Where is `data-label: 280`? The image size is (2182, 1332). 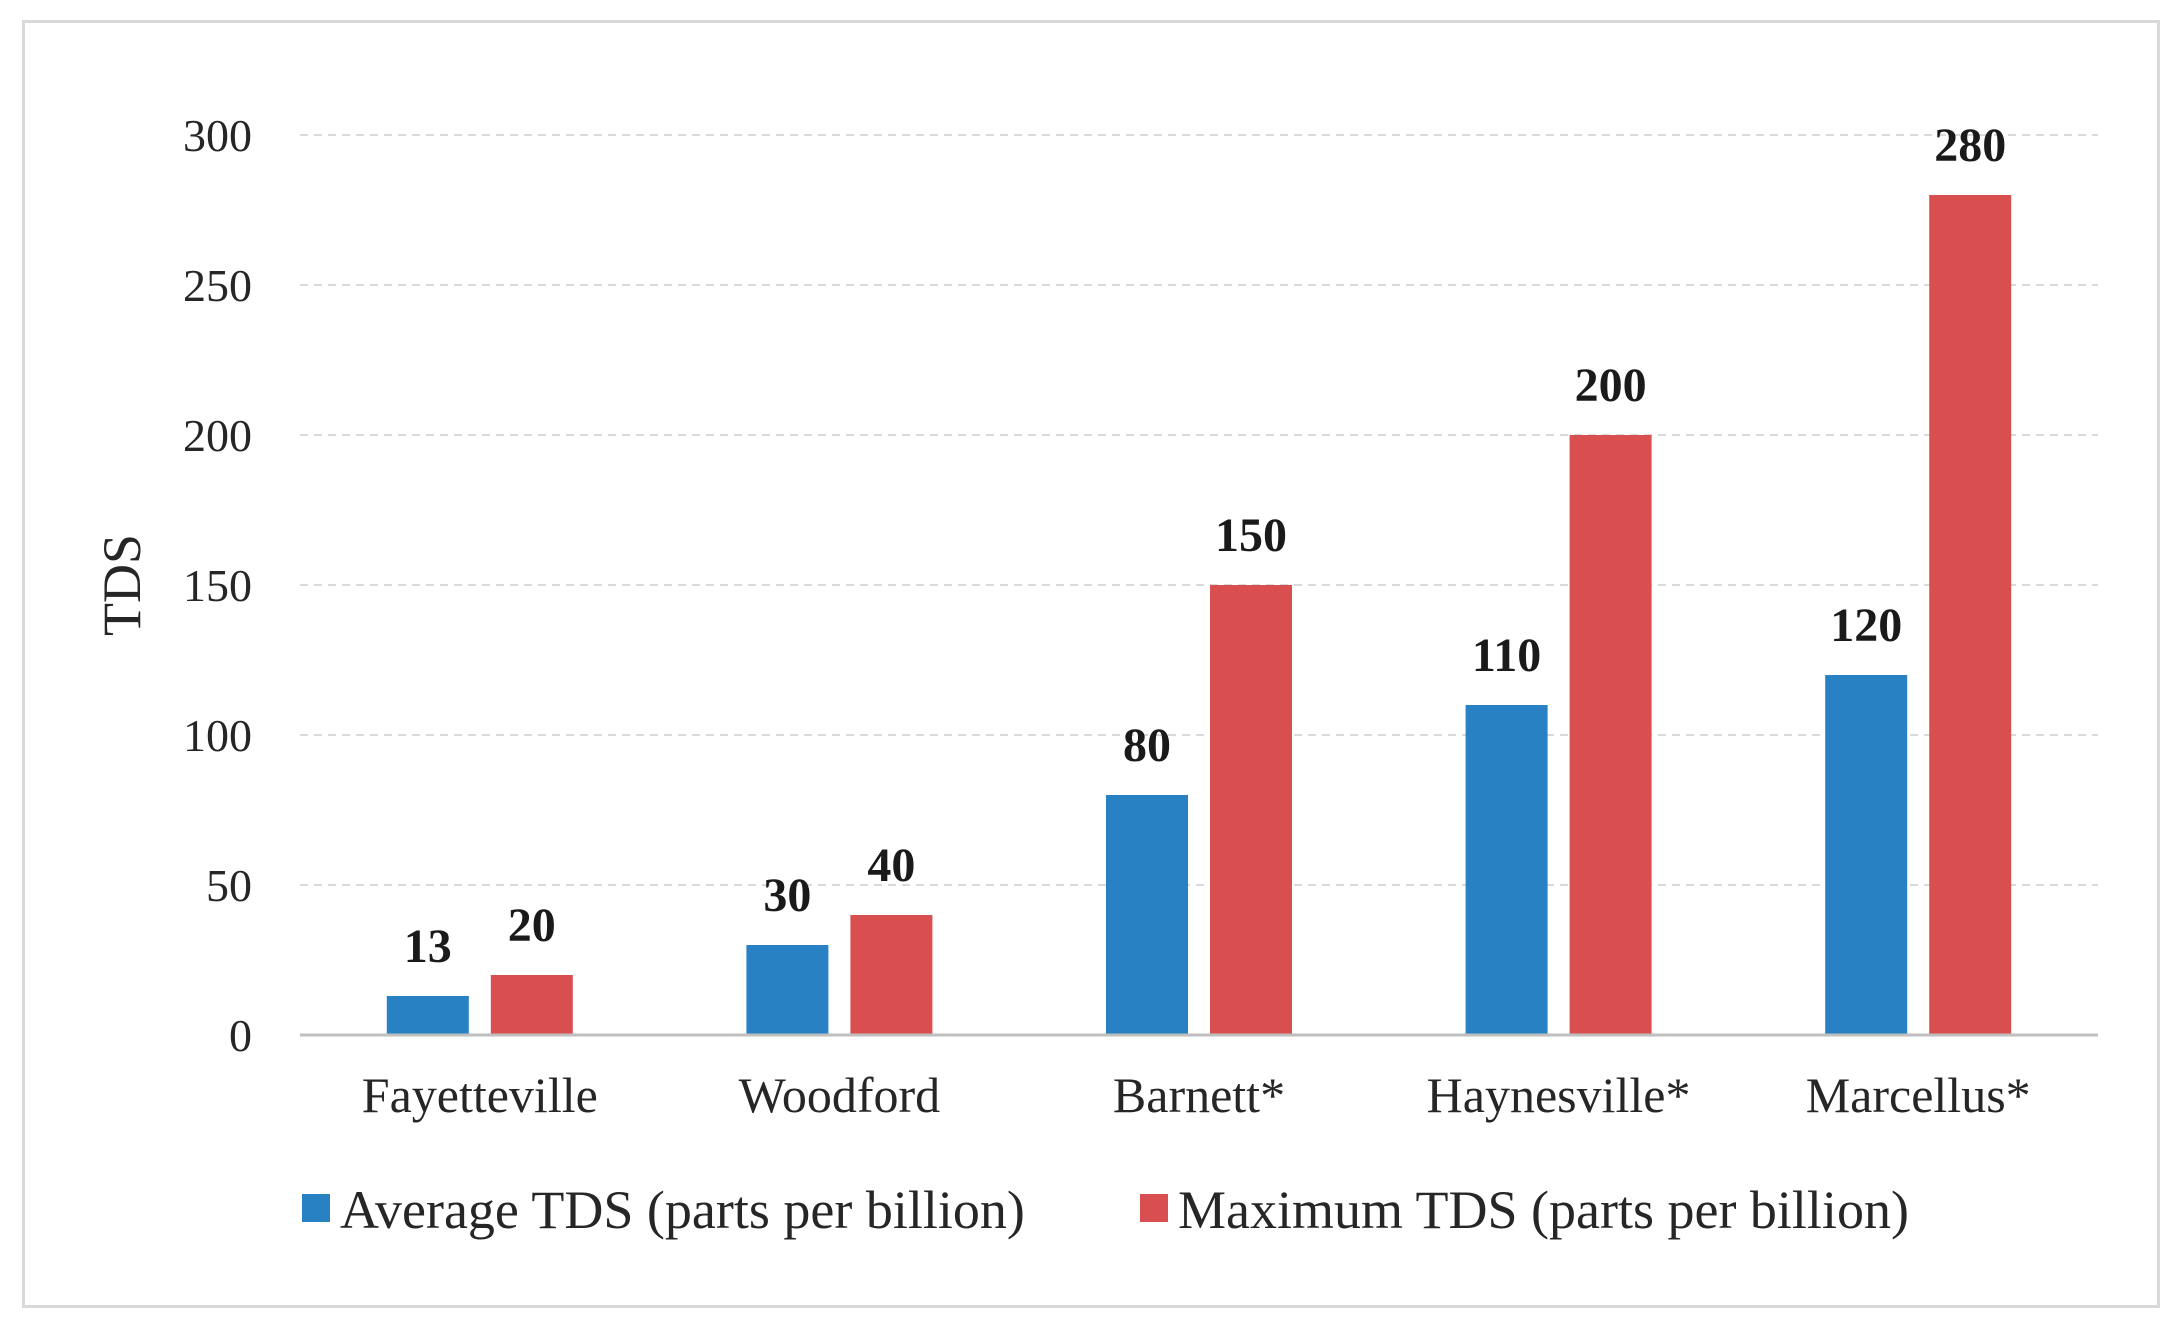 data-label: 280 is located at coordinates (1970, 145).